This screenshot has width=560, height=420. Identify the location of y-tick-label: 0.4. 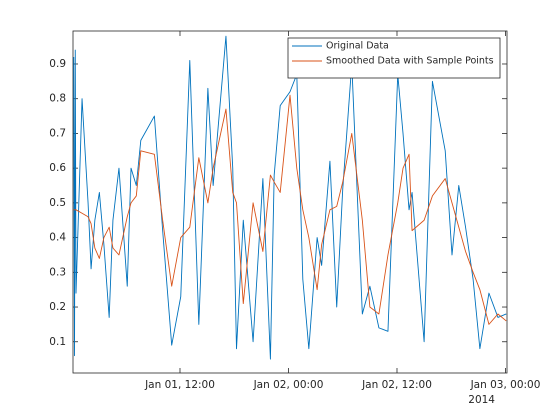
(57, 238).